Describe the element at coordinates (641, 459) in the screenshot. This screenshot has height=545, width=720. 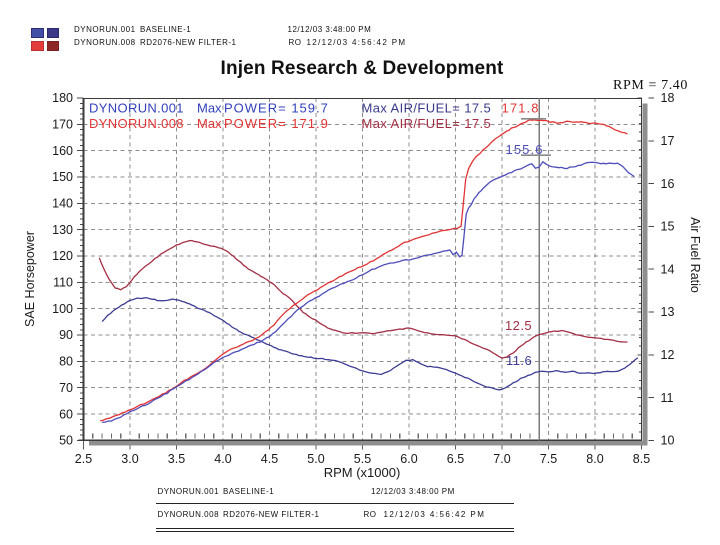
I see `svg-text: 8.5` at that location.